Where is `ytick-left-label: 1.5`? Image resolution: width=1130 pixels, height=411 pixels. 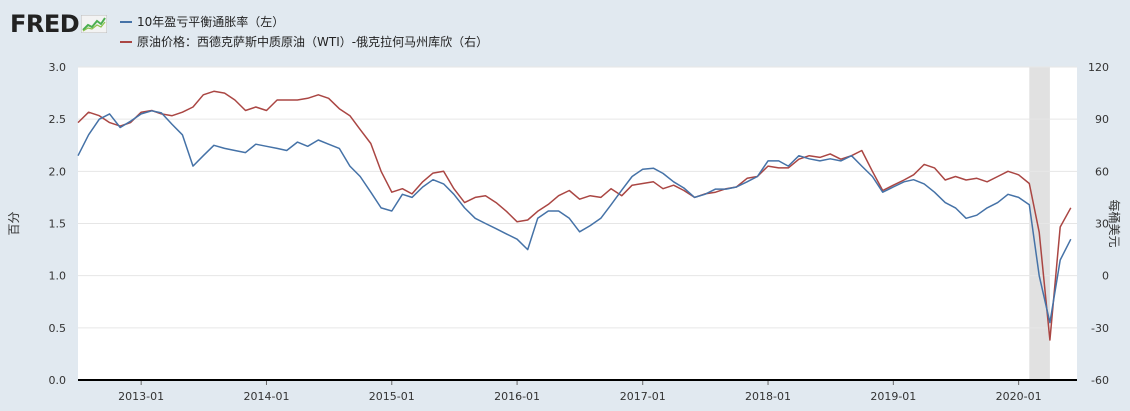 ytick-left-label: 1.5 is located at coordinates (58, 224).